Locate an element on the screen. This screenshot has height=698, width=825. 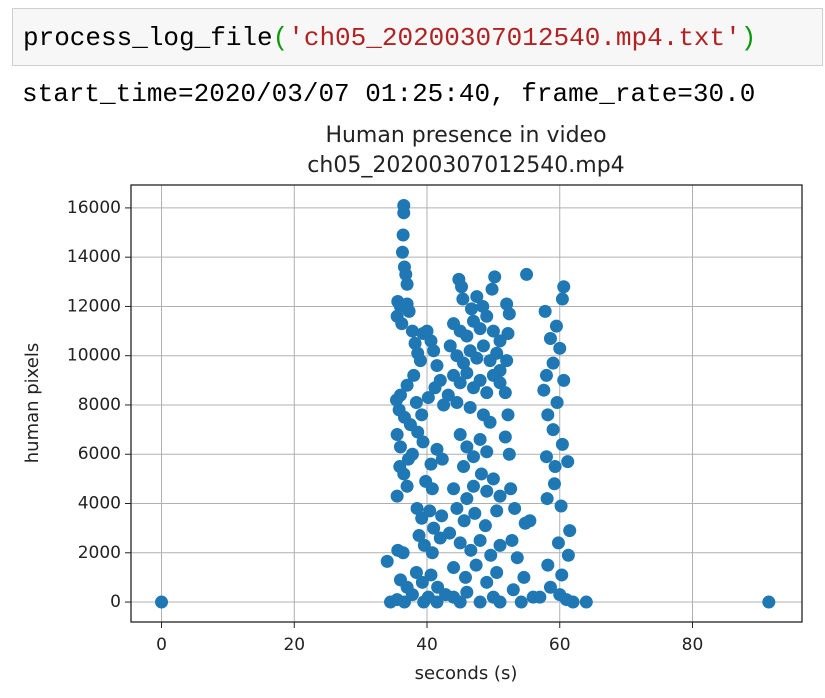
code-paren: ( is located at coordinates (280, 38).